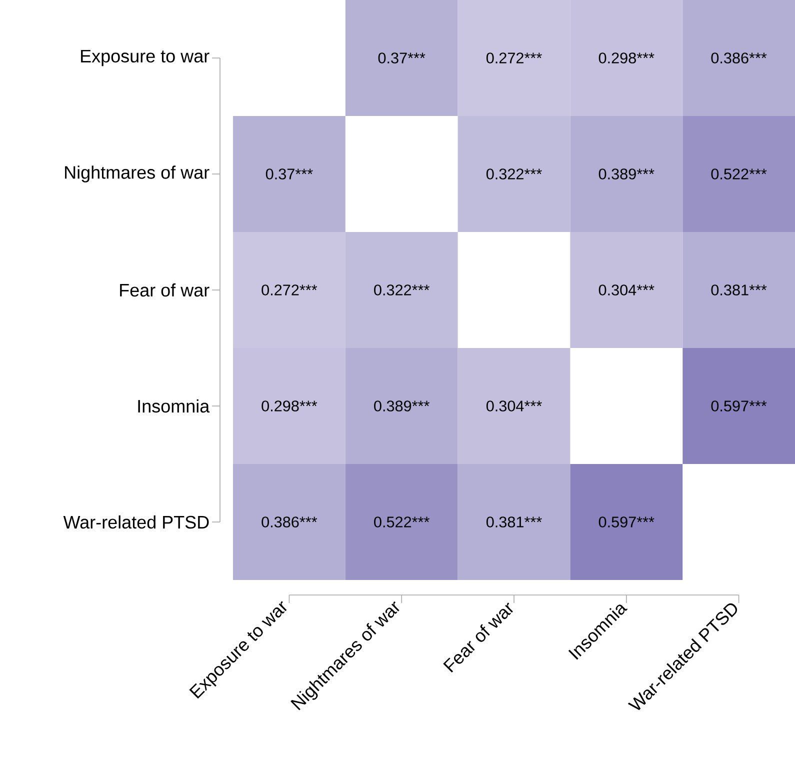 The width and height of the screenshot is (795, 761). I want to click on y-tick-label: Exposure to war, so click(145, 58).